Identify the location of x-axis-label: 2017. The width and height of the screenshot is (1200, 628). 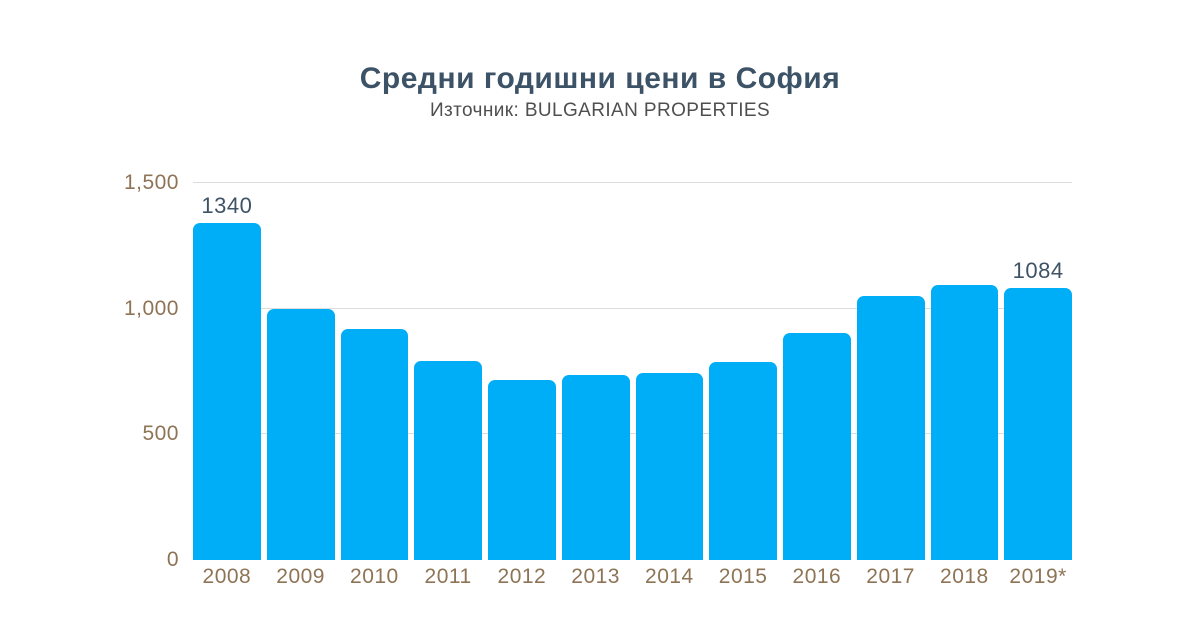
(890, 576).